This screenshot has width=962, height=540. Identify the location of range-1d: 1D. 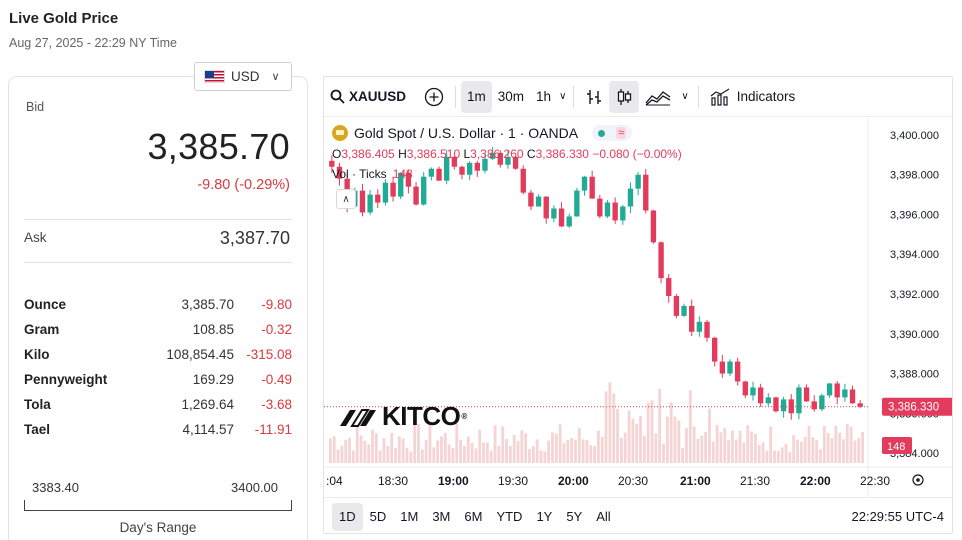
(347, 516).